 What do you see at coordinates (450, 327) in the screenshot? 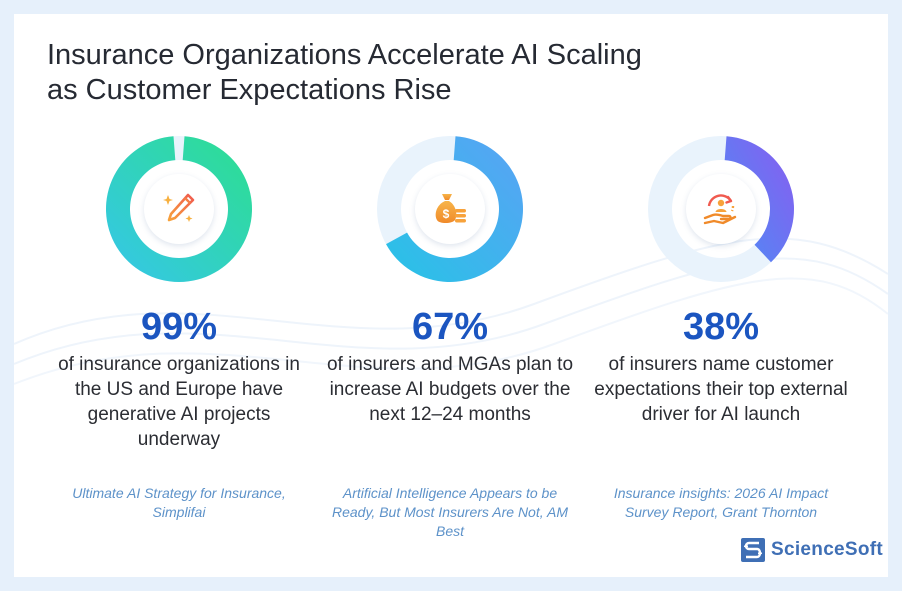
I see `stat-value-2: 67%` at bounding box center [450, 327].